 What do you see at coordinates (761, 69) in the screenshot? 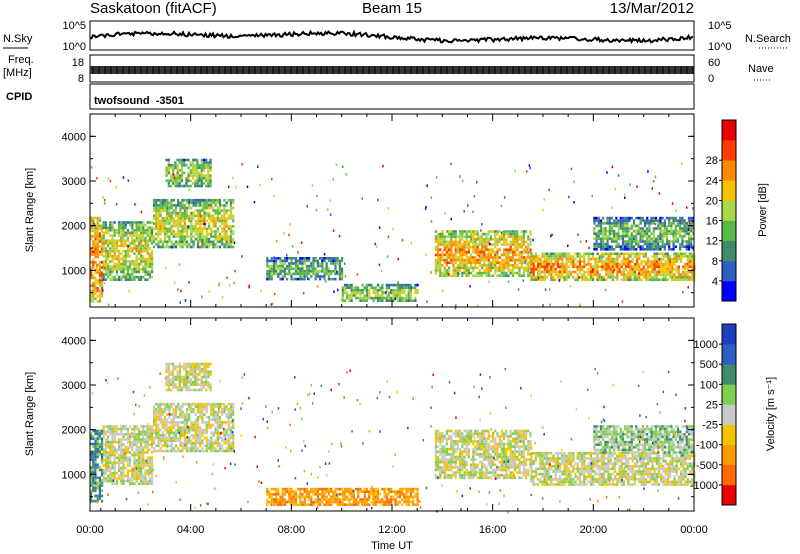
I see `nave-label: Nave` at bounding box center [761, 69].